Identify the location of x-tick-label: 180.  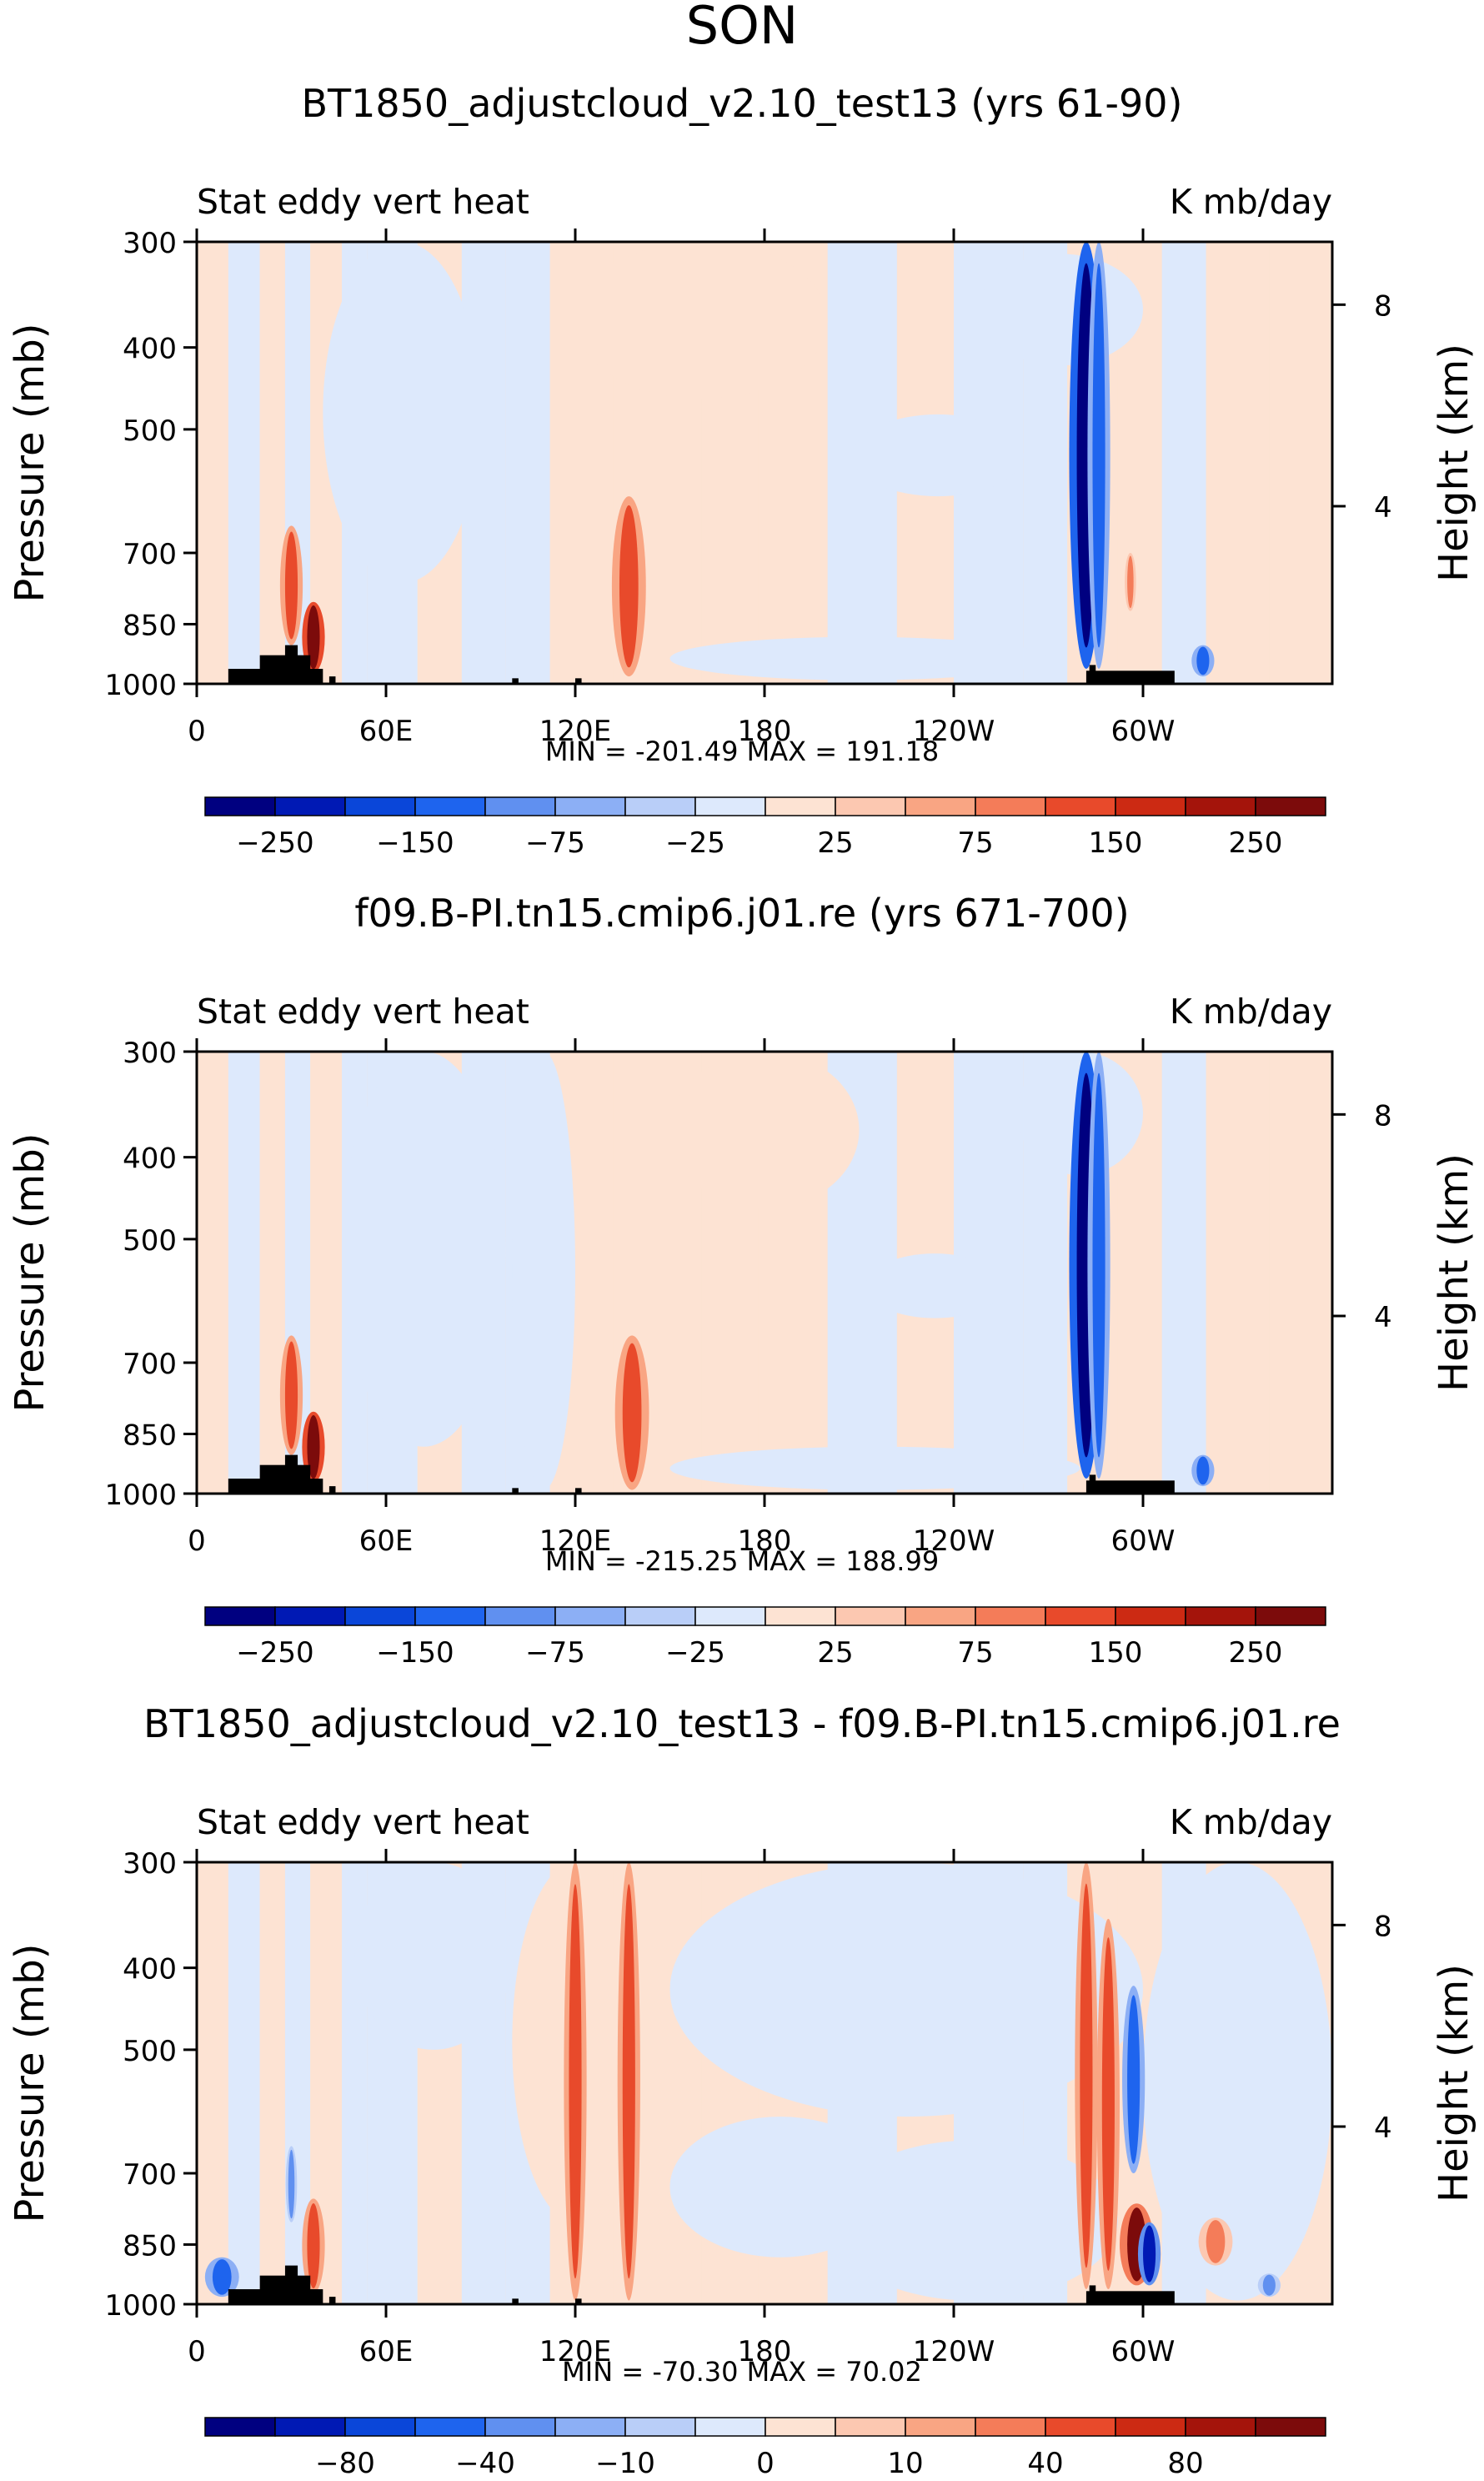
(765, 731).